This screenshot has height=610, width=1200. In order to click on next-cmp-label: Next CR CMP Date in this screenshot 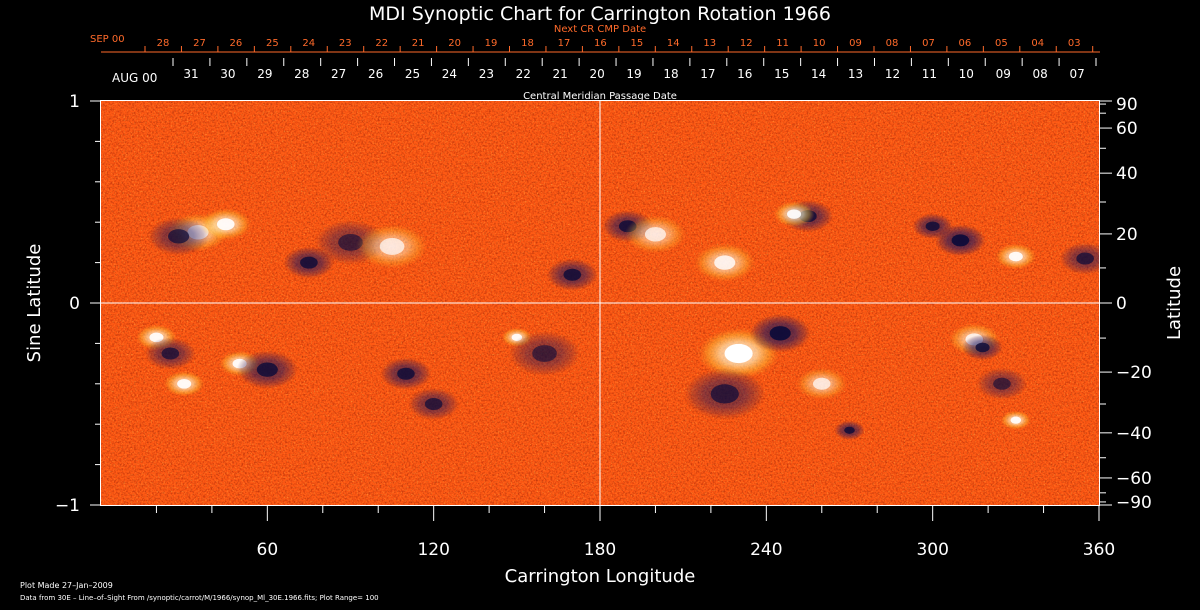, I will do `click(600, 29)`.